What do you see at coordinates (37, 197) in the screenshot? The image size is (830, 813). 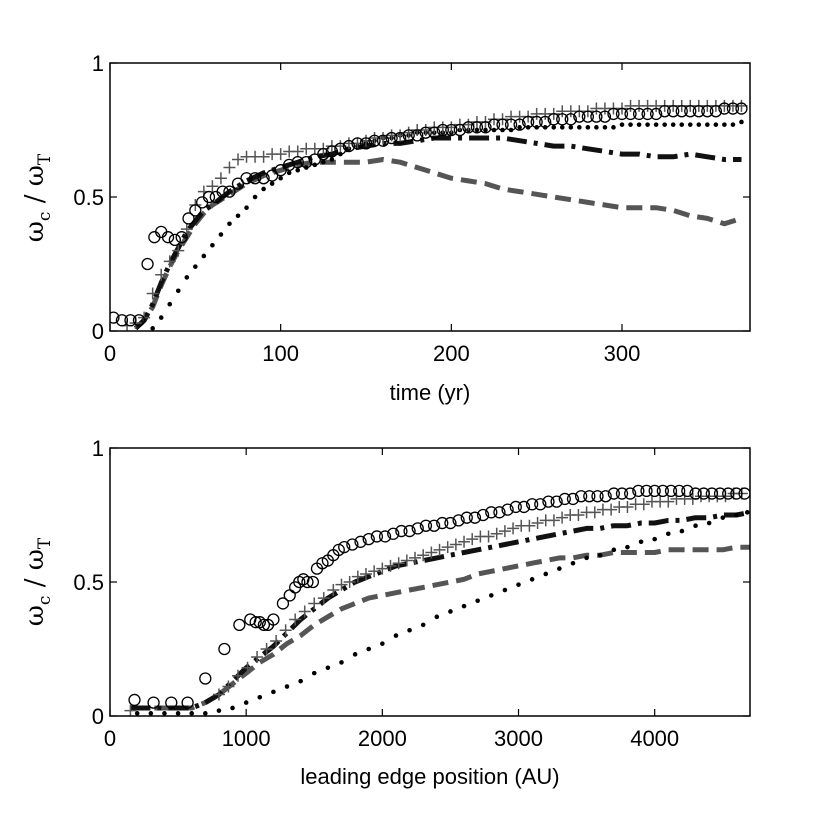 I see `top-y-axis-label: ωc / ωT` at bounding box center [37, 197].